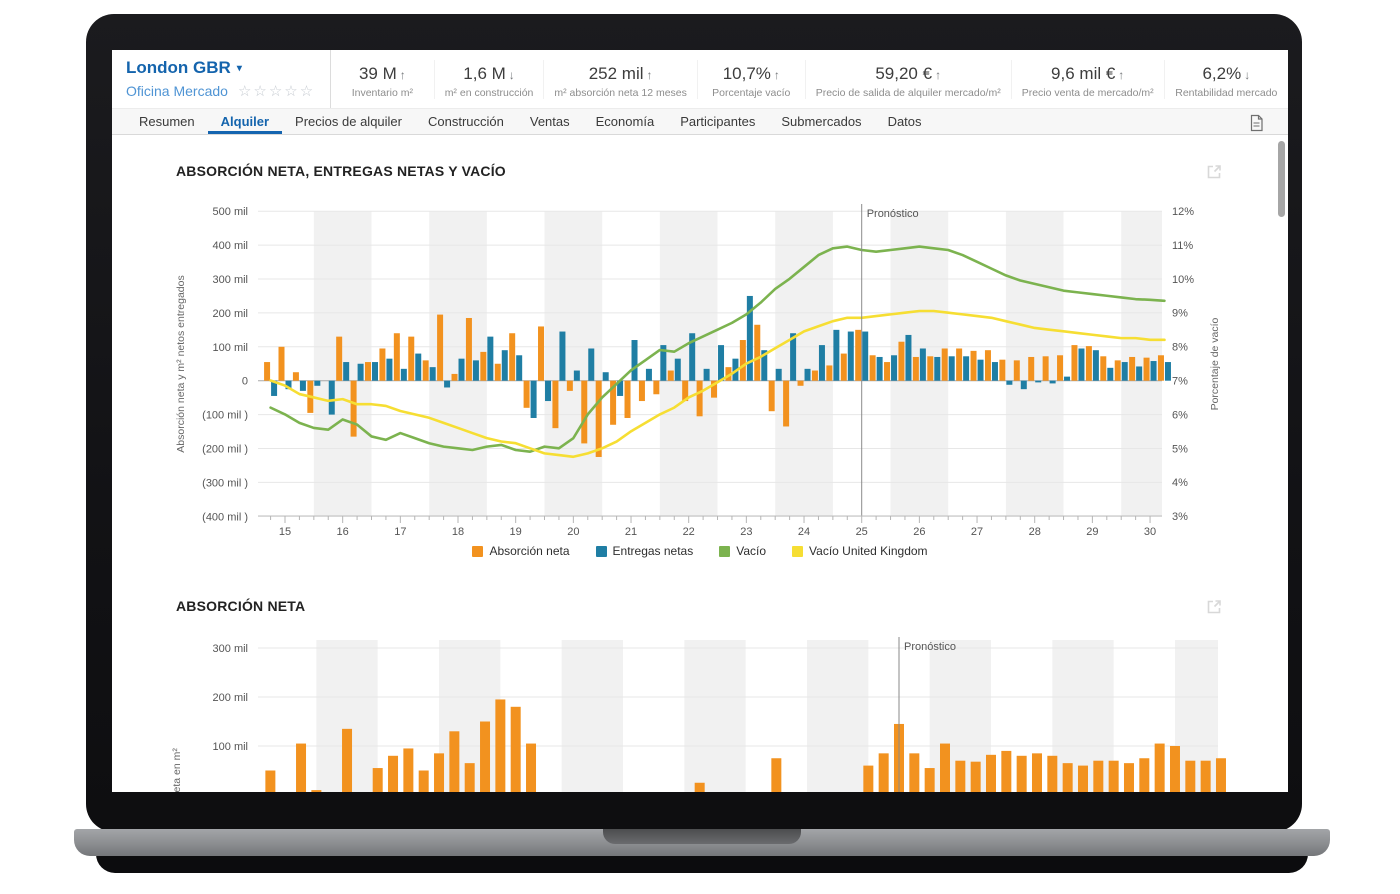 This screenshot has width=1400, height=894. I want to click on kpi-2: 1,6 M ↓ m² en construcción, so click(490, 79).